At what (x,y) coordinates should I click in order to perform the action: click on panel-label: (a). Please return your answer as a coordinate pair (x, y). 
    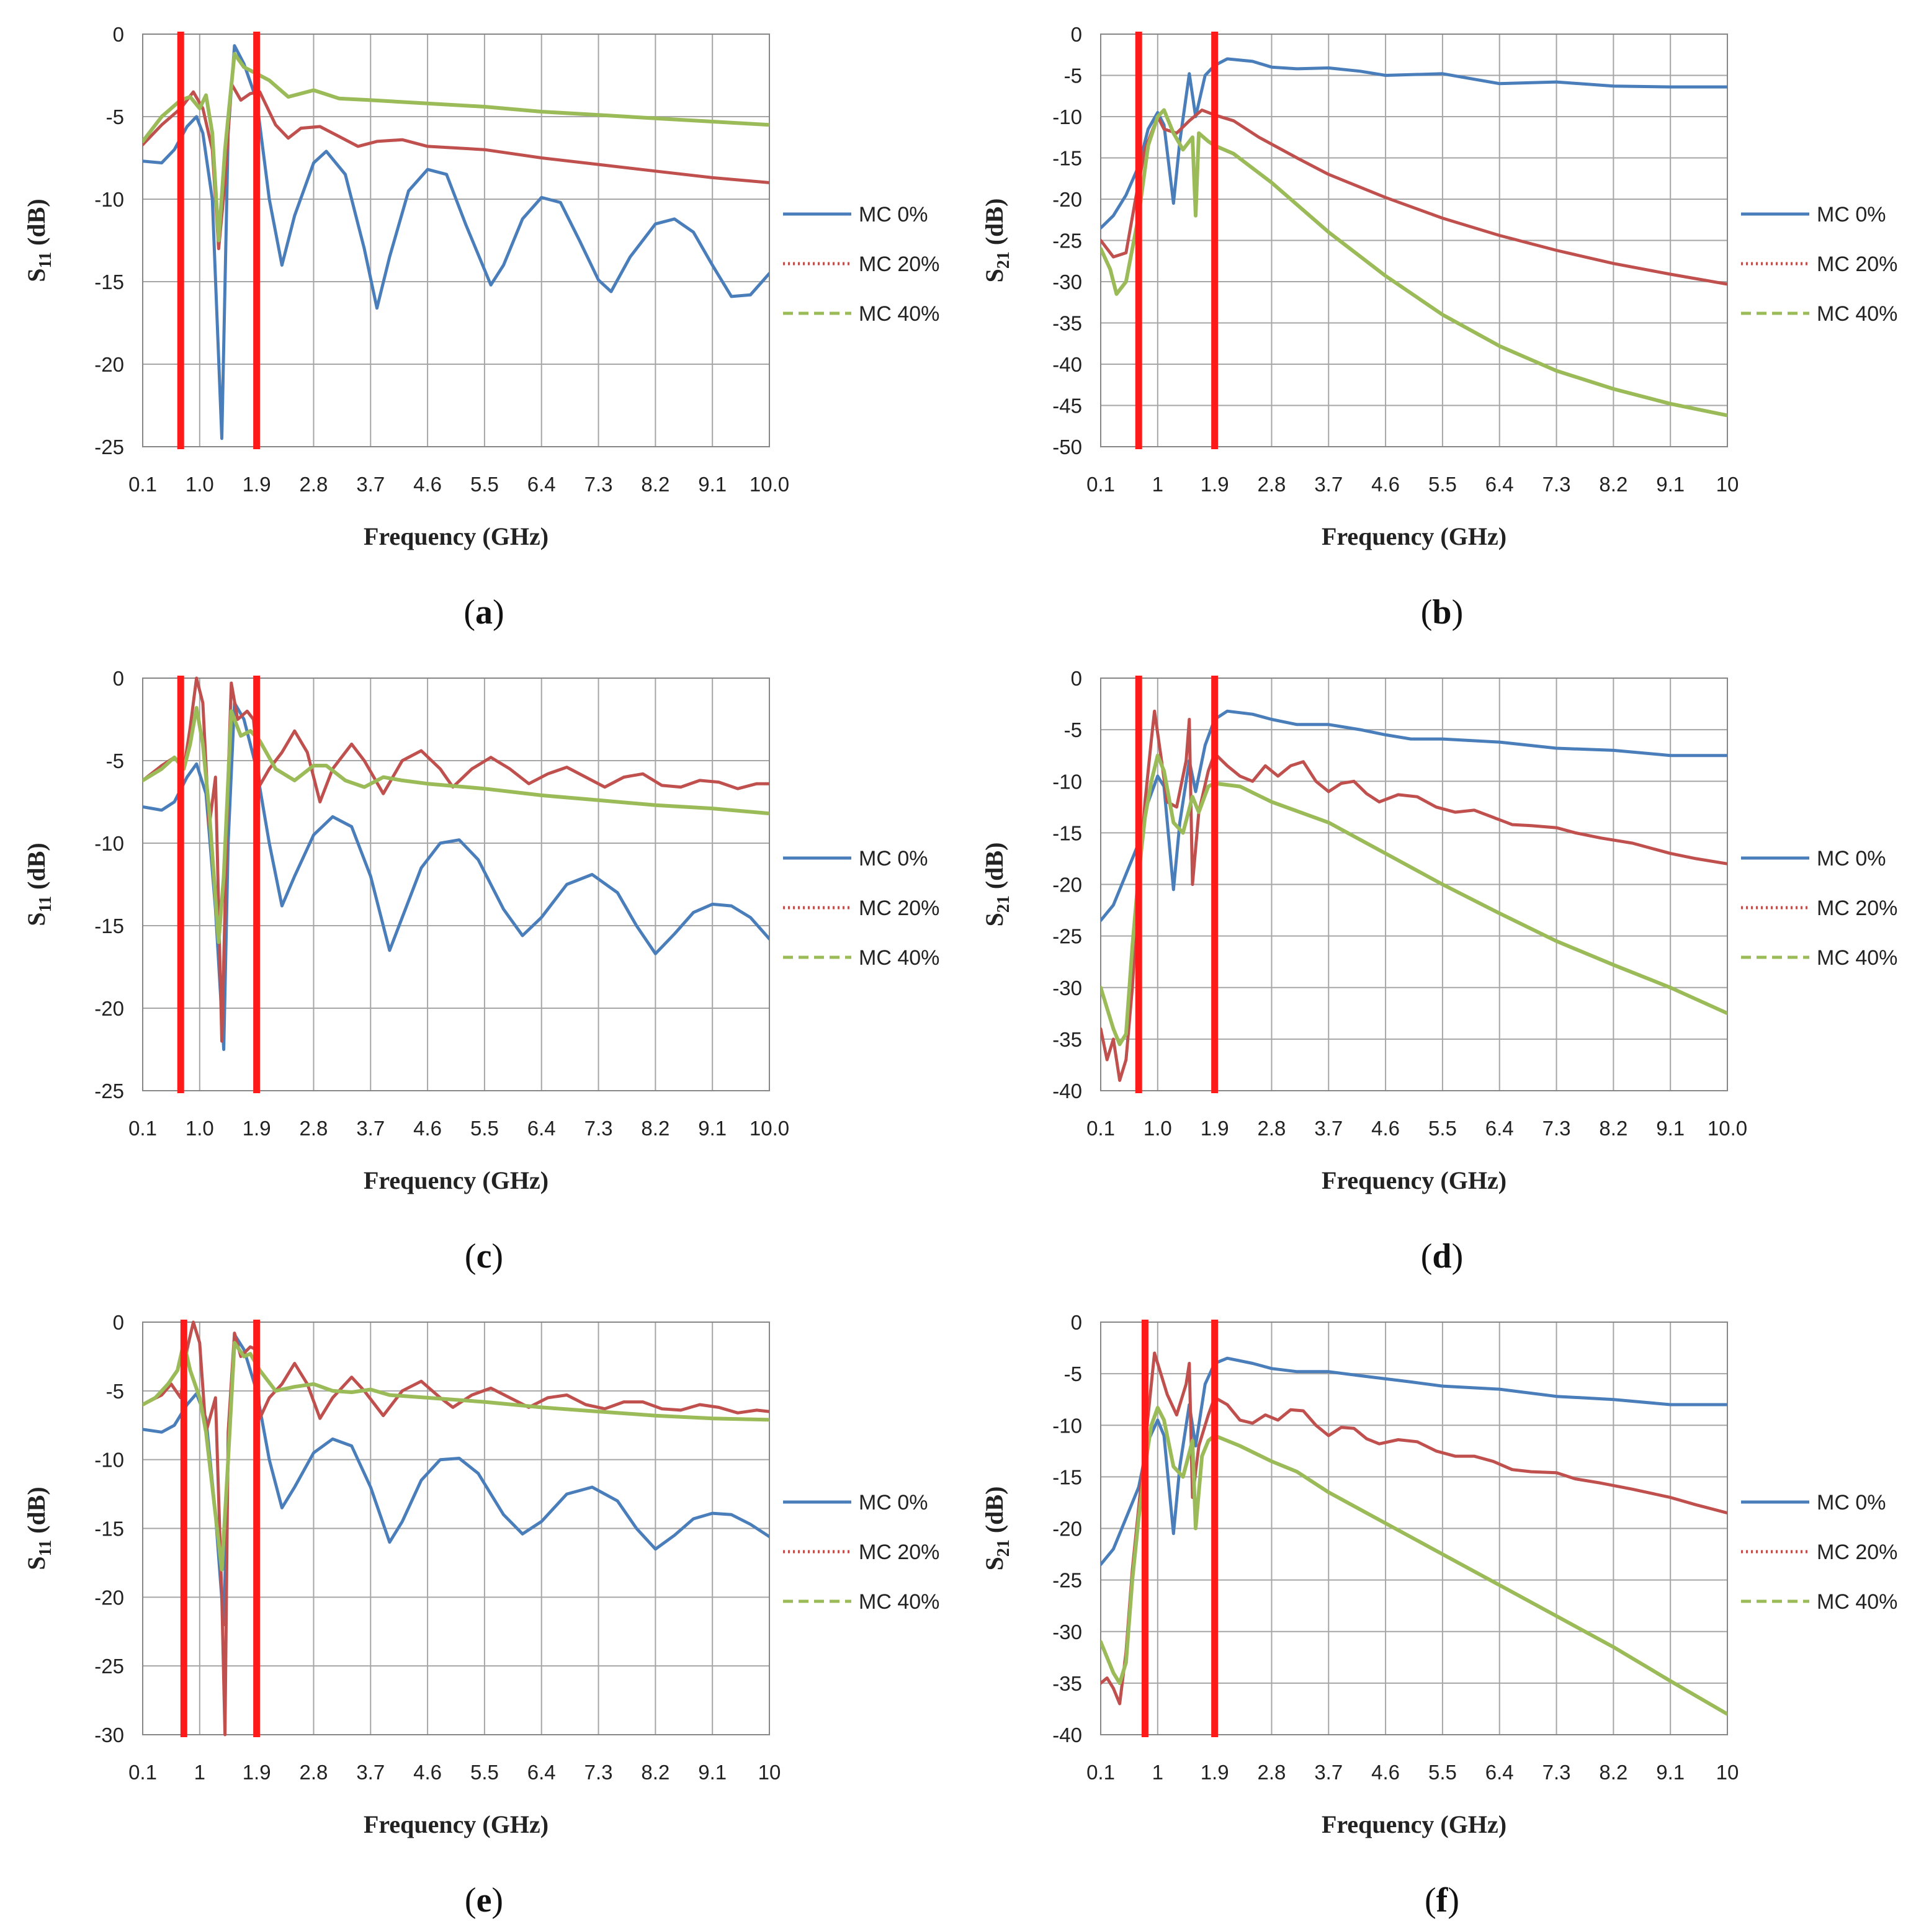
    Looking at the image, I should click on (483, 612).